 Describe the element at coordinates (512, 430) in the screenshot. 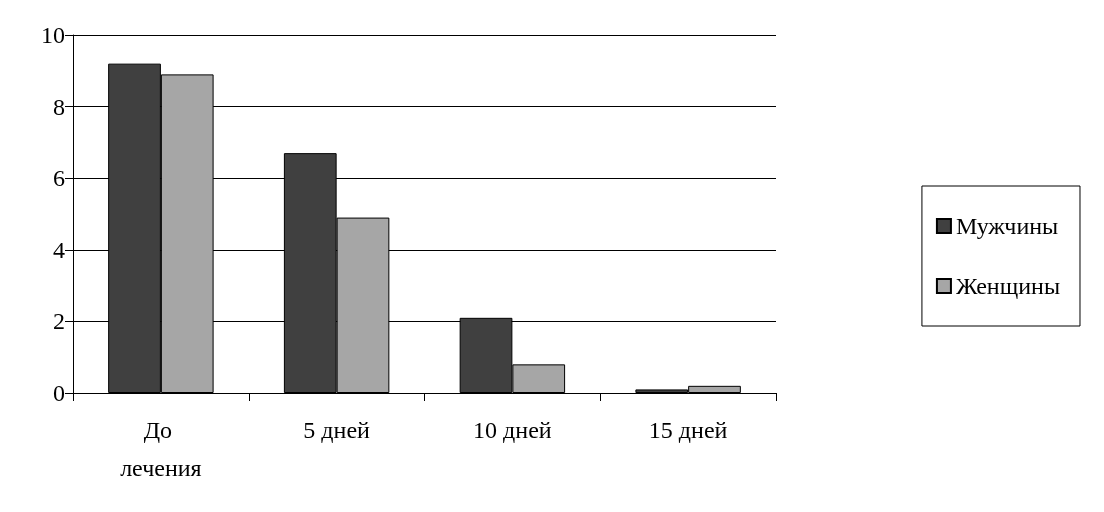

I see `x-tick-label: 10 дней` at that location.